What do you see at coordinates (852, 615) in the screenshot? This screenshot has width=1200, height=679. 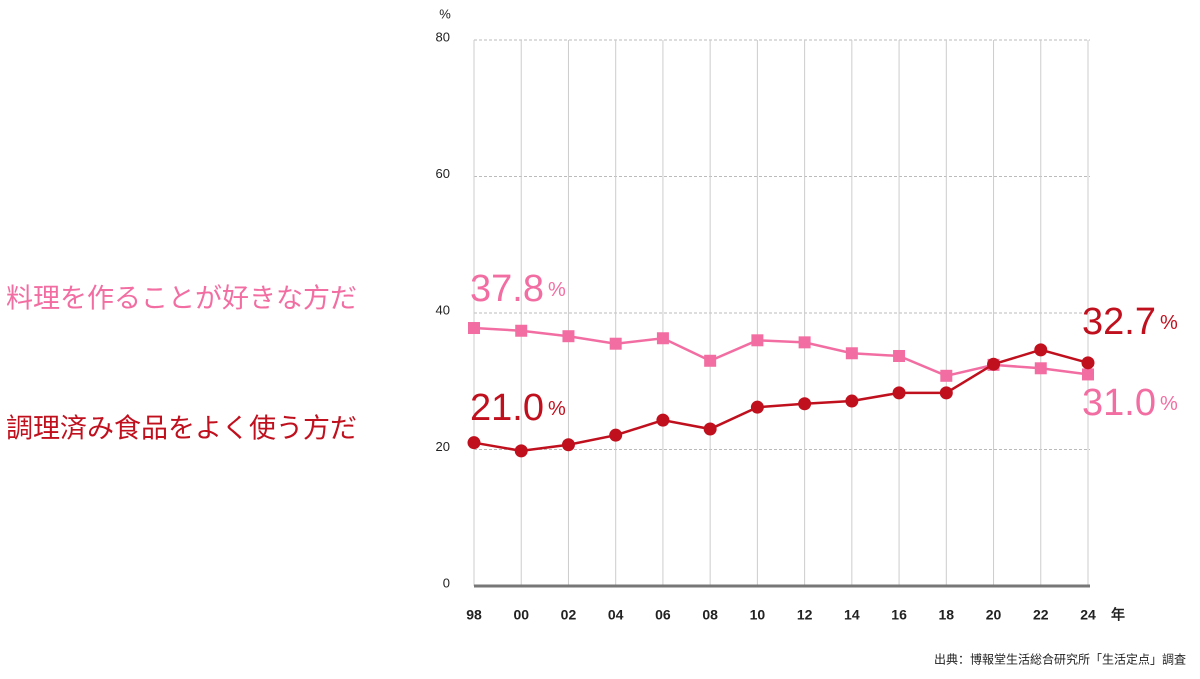 I see `x-tick-label: 14` at bounding box center [852, 615].